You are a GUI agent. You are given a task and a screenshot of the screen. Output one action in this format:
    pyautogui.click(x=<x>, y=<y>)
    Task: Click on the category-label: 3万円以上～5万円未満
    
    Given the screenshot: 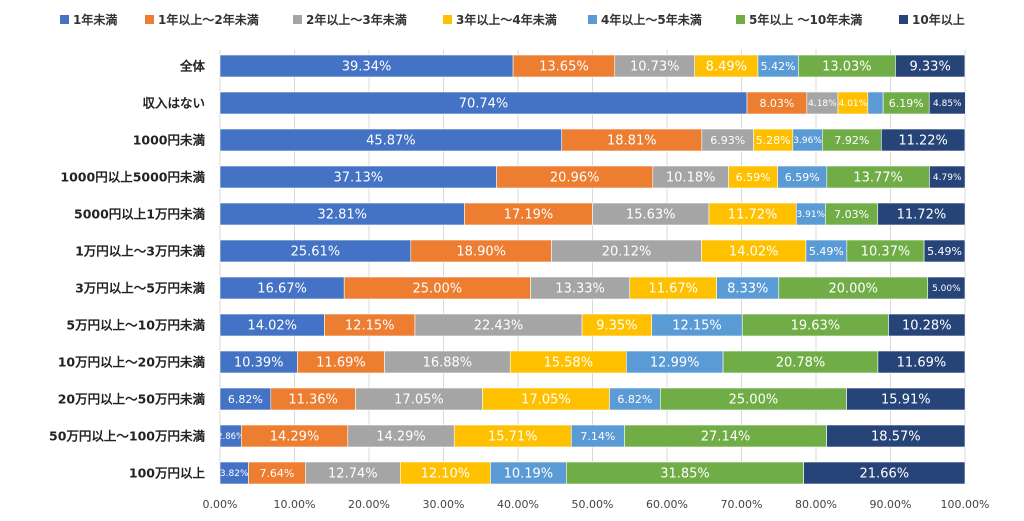 What is the action you would take?
    pyautogui.click(x=140, y=288)
    